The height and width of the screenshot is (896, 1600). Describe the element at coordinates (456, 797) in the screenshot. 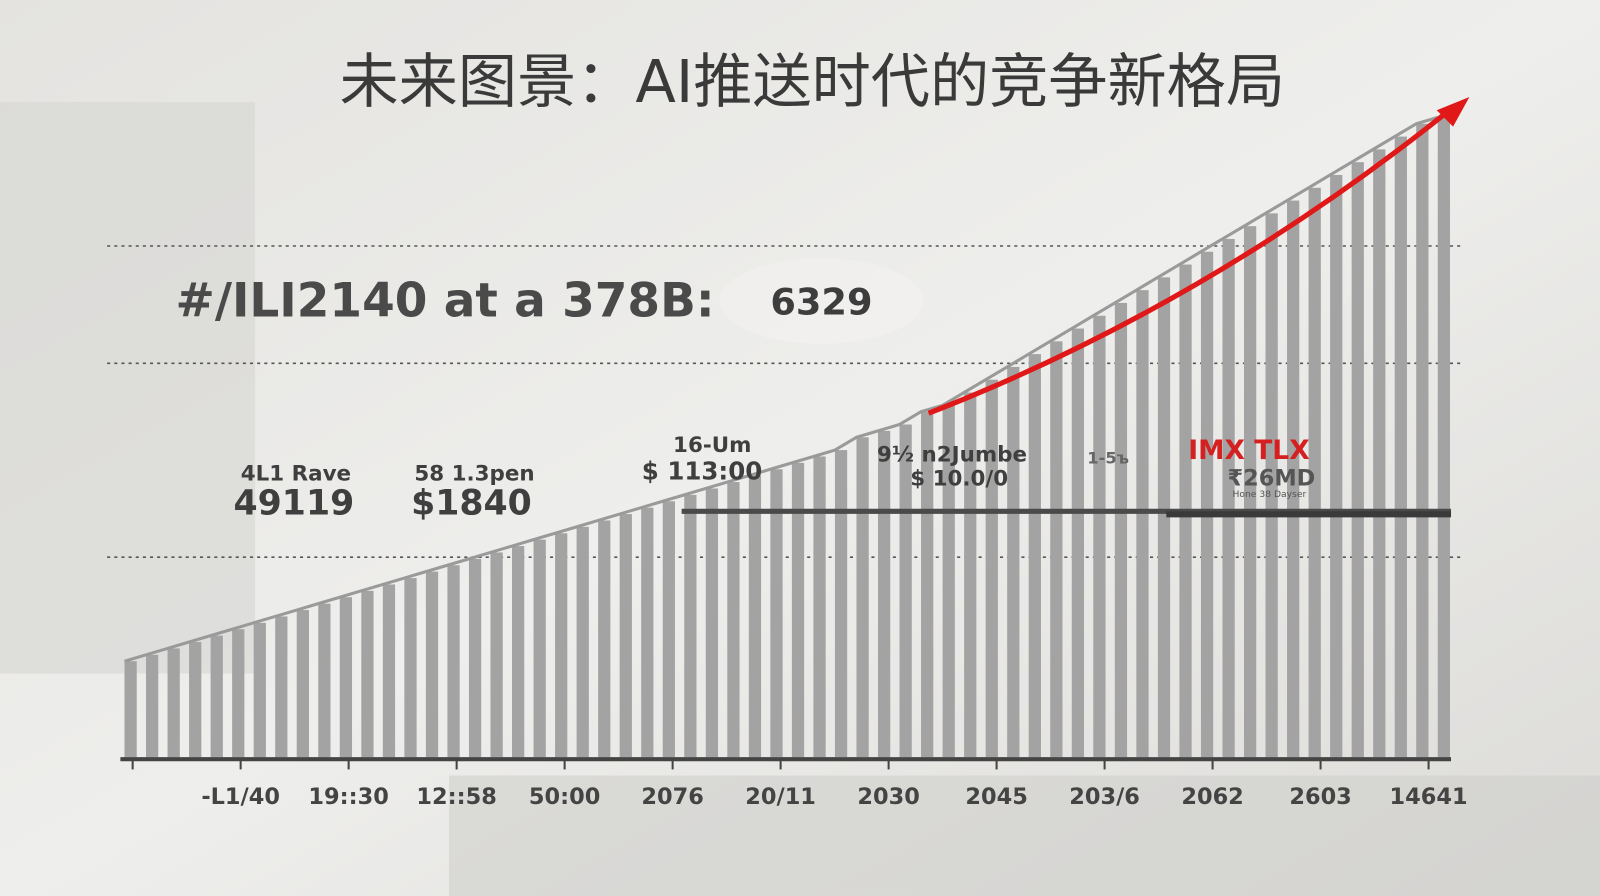

I see `x-tick-label: 12::58` at that location.